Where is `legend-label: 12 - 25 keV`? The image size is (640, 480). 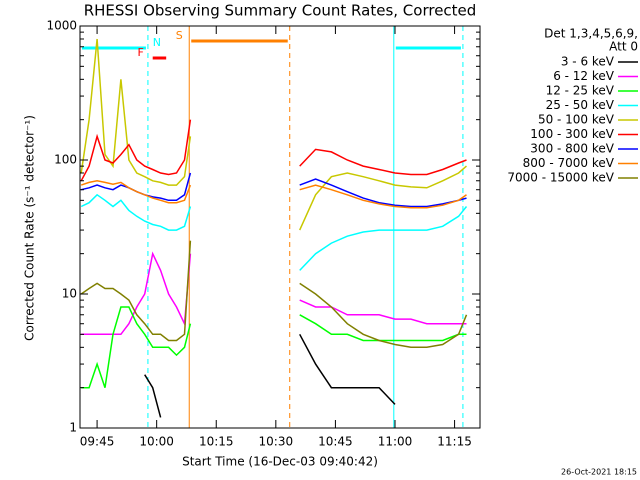 legend-label: 12 - 25 keV is located at coordinates (580, 91).